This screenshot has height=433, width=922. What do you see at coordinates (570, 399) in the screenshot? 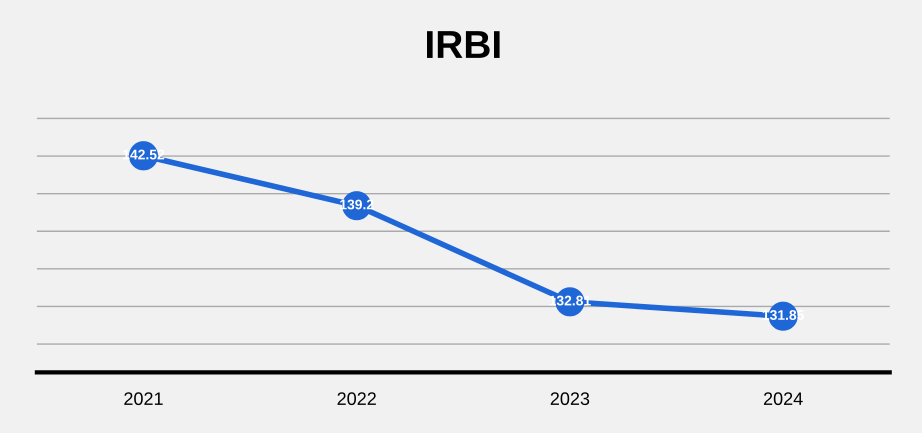
I see `x-tick-label: 2023` at bounding box center [570, 399].